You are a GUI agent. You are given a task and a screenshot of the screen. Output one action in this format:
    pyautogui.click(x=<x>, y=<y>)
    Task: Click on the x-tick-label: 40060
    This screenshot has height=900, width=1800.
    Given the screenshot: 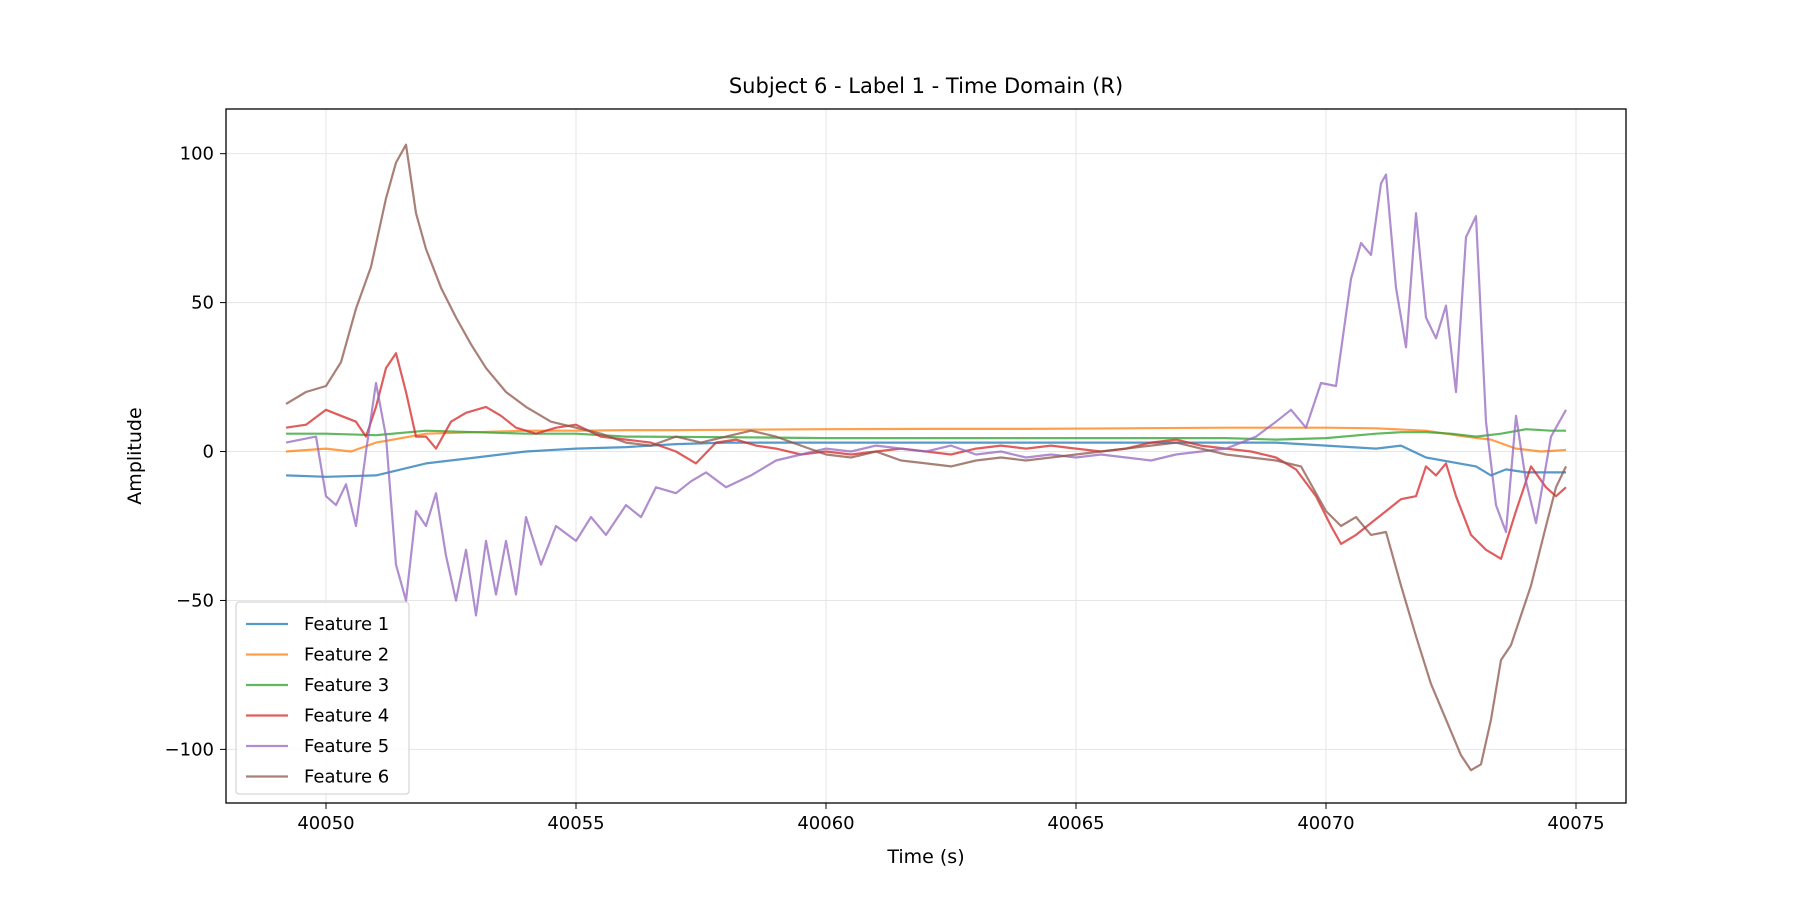 What is the action you would take?
    pyautogui.click(x=825, y=823)
    